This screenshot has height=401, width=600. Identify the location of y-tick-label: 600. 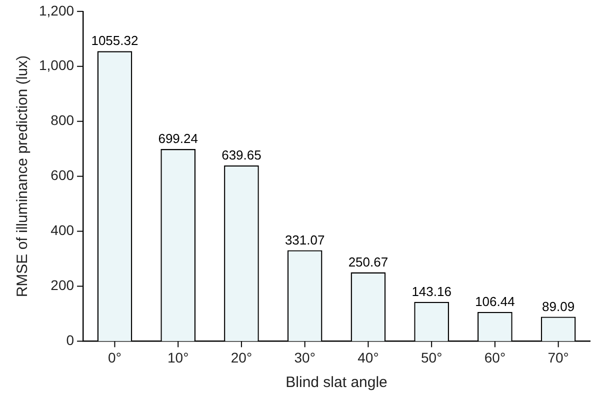
(62, 175).